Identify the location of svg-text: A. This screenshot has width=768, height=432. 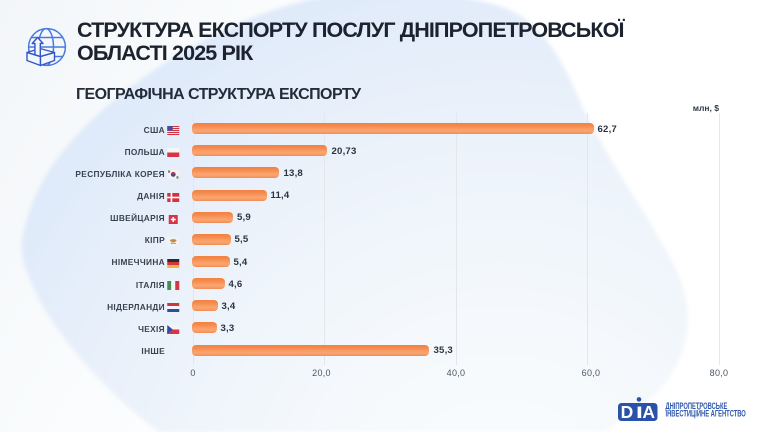
(648, 412).